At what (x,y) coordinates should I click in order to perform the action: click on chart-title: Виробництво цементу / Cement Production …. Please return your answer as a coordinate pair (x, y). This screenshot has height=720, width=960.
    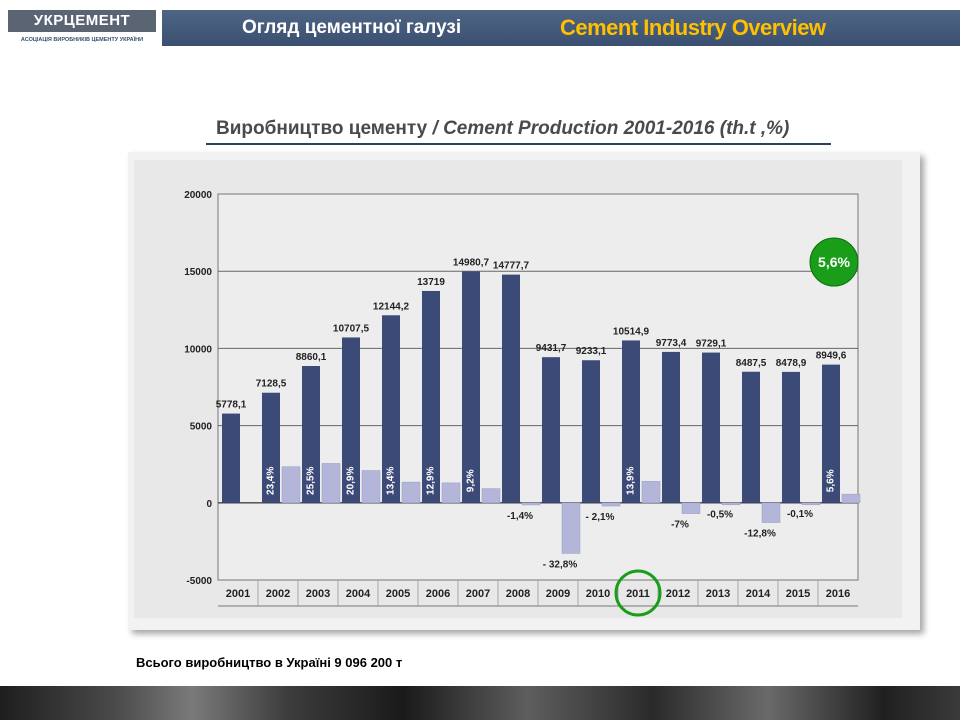
    Looking at the image, I should click on (502, 129).